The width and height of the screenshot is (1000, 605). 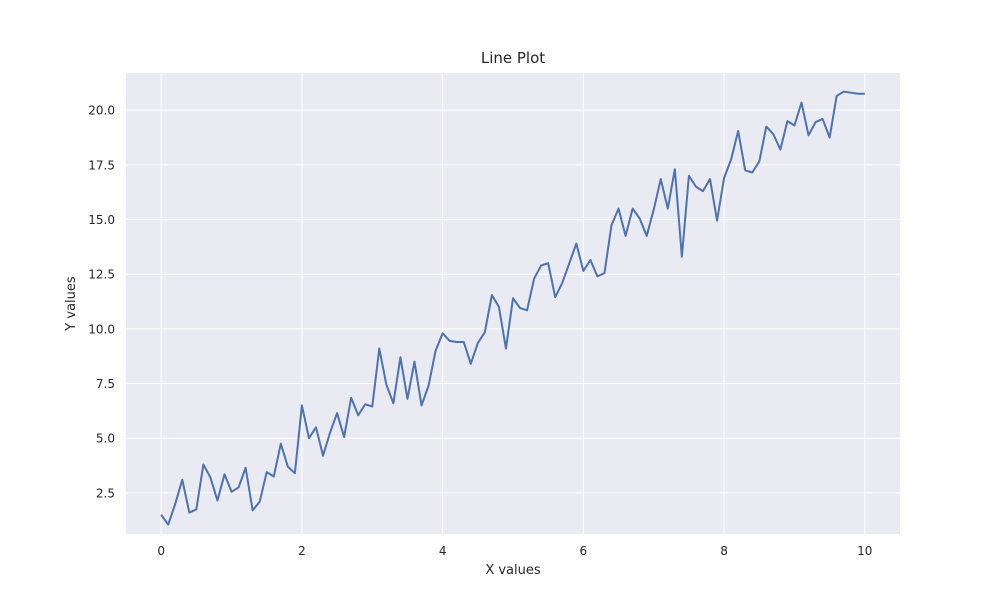 What do you see at coordinates (302, 551) in the screenshot?
I see `x-tick-label: 2` at bounding box center [302, 551].